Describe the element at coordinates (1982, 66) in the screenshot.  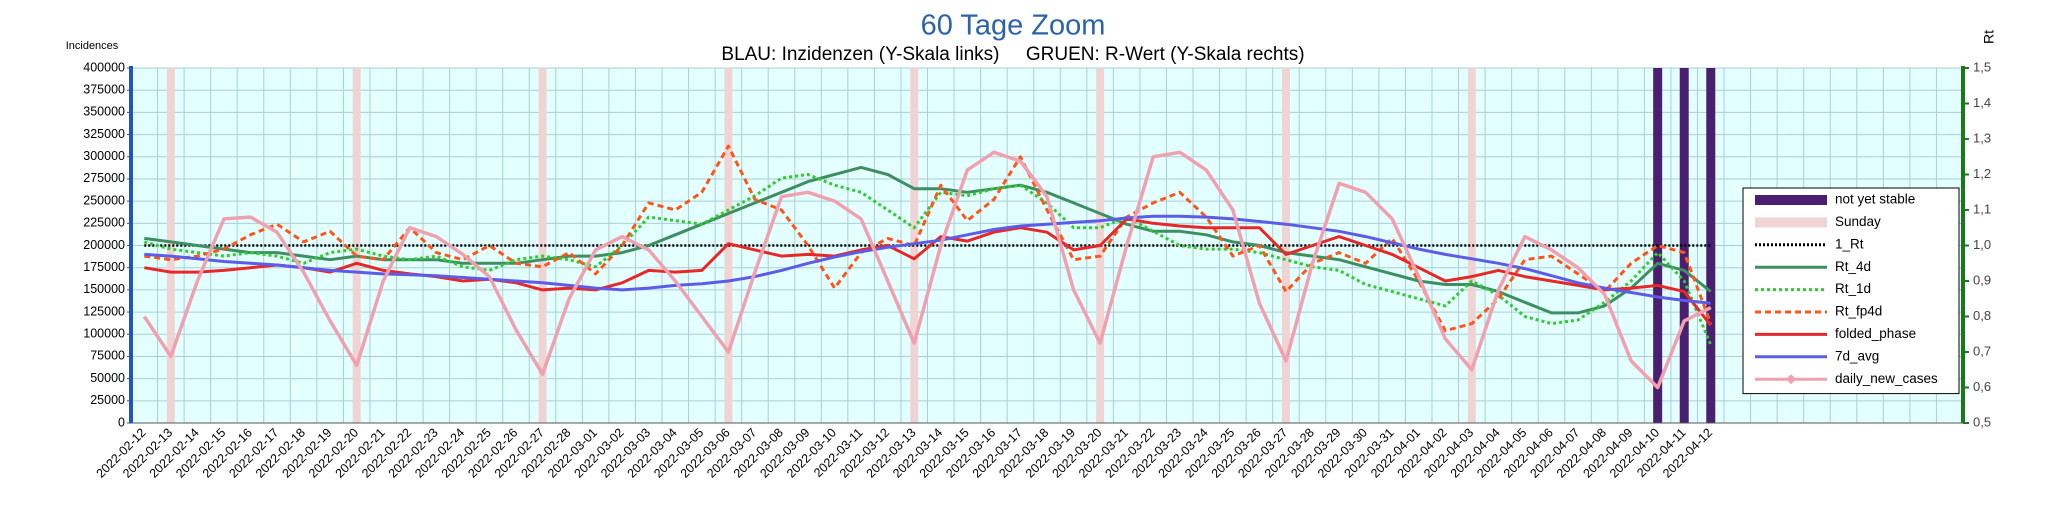
I see `y2-tick-label: 1,5` at that location.